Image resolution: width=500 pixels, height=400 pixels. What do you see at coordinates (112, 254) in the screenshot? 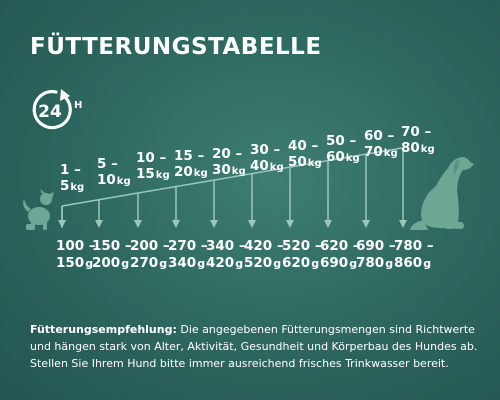
I see `feeding-amount-label: 150 –200g` at bounding box center [112, 254].